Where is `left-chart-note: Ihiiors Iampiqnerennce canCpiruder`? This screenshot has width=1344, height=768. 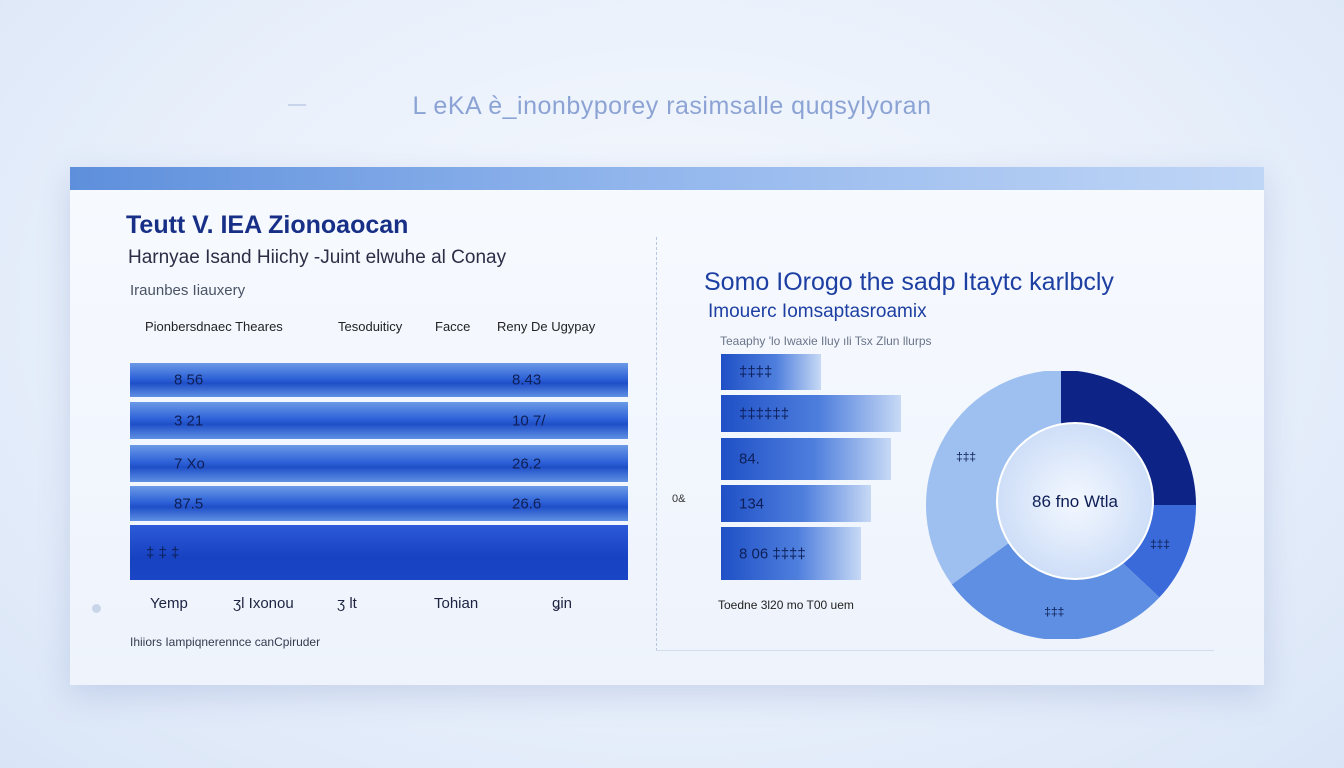 left-chart-note: Ihiiors Iampiqnerennce canCpiruder is located at coordinates (225, 642).